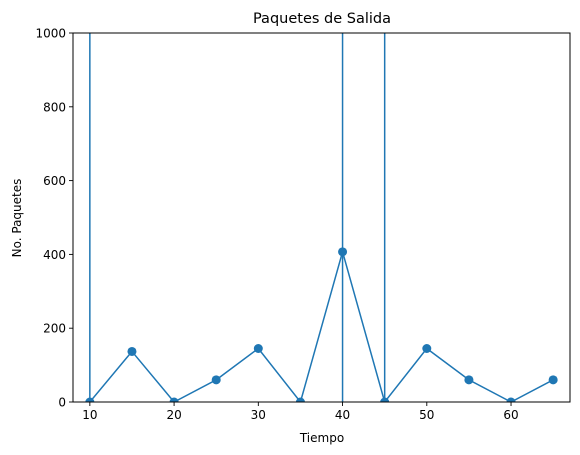 The width and height of the screenshot is (580, 455). What do you see at coordinates (321, 438) in the screenshot?
I see `x-axis-label: Tiempo` at bounding box center [321, 438].